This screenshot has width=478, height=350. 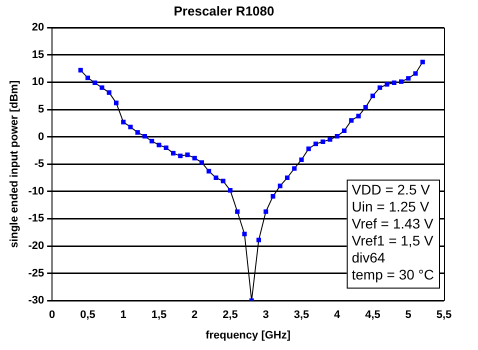 I want to click on y-tick-label: 5, so click(x=41, y=110).